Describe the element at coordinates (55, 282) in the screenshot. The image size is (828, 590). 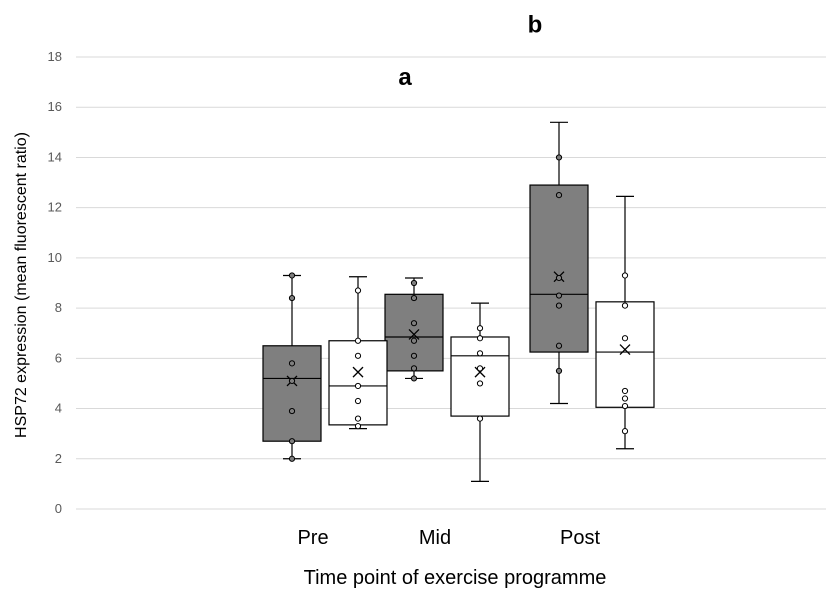
I see `y-axis-ticks: 0 2 4 6 8 10 12 14 16 18` at that location.